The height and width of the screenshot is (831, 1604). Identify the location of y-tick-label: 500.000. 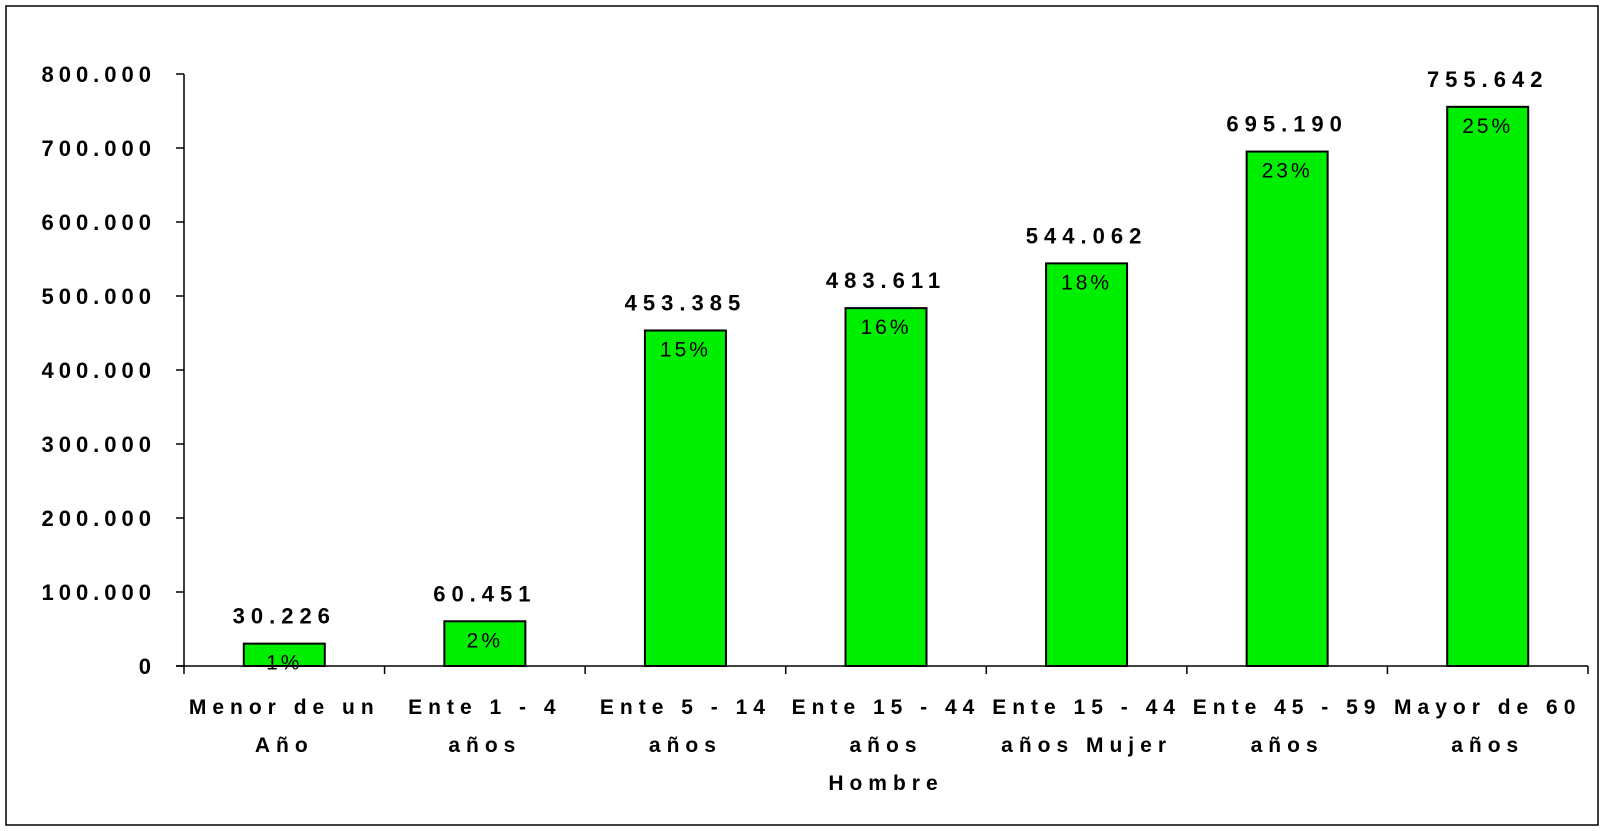
(98, 296).